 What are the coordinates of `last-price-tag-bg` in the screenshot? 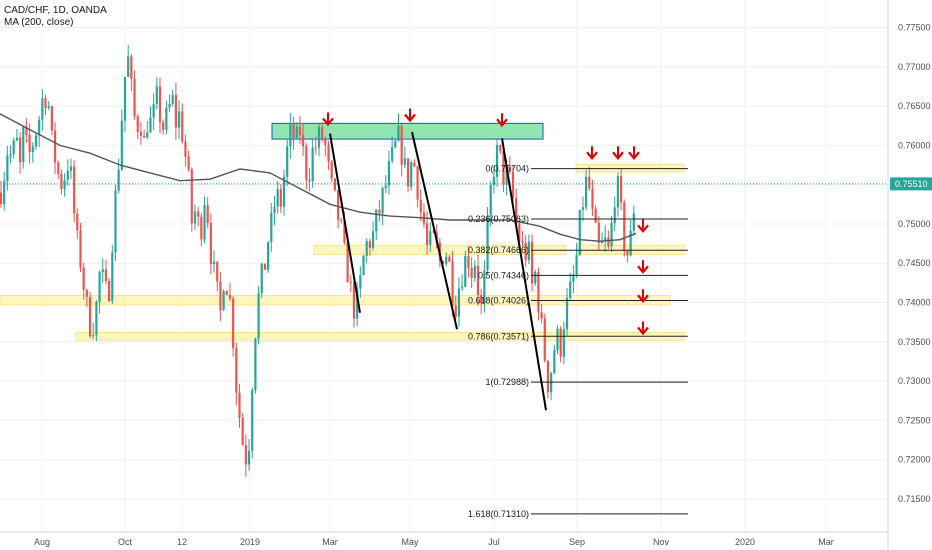 It's located at (911, 184).